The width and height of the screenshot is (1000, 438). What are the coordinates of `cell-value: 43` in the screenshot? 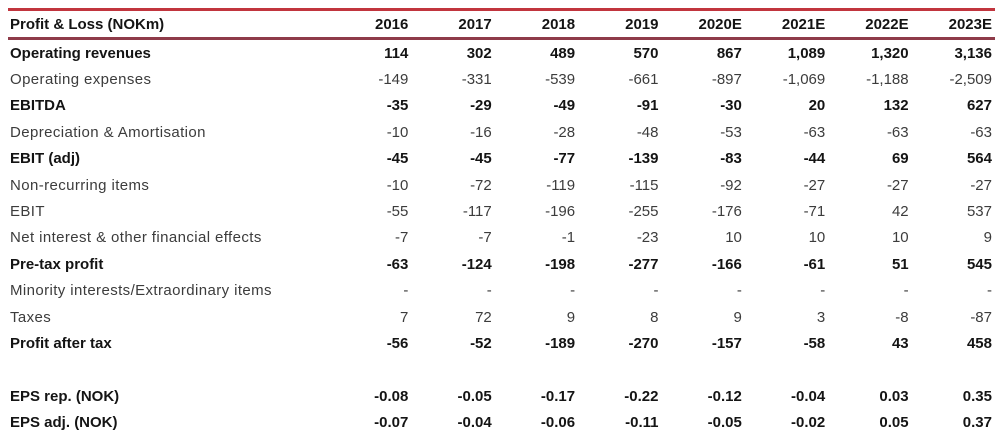 It's located at (900, 343).